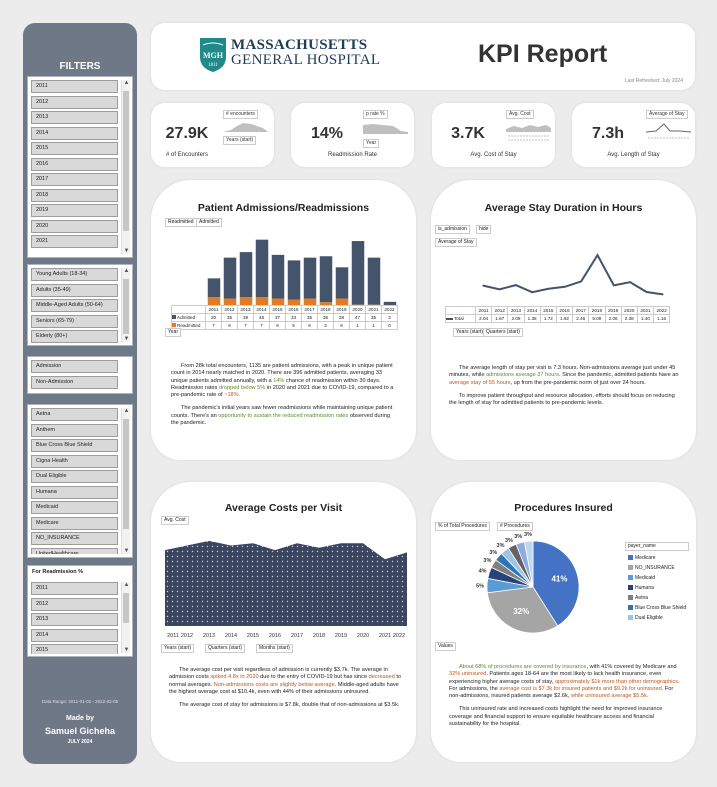 The height and width of the screenshot is (787, 717). I want to click on kpi-axis-tag: Years (start), so click(240, 140).